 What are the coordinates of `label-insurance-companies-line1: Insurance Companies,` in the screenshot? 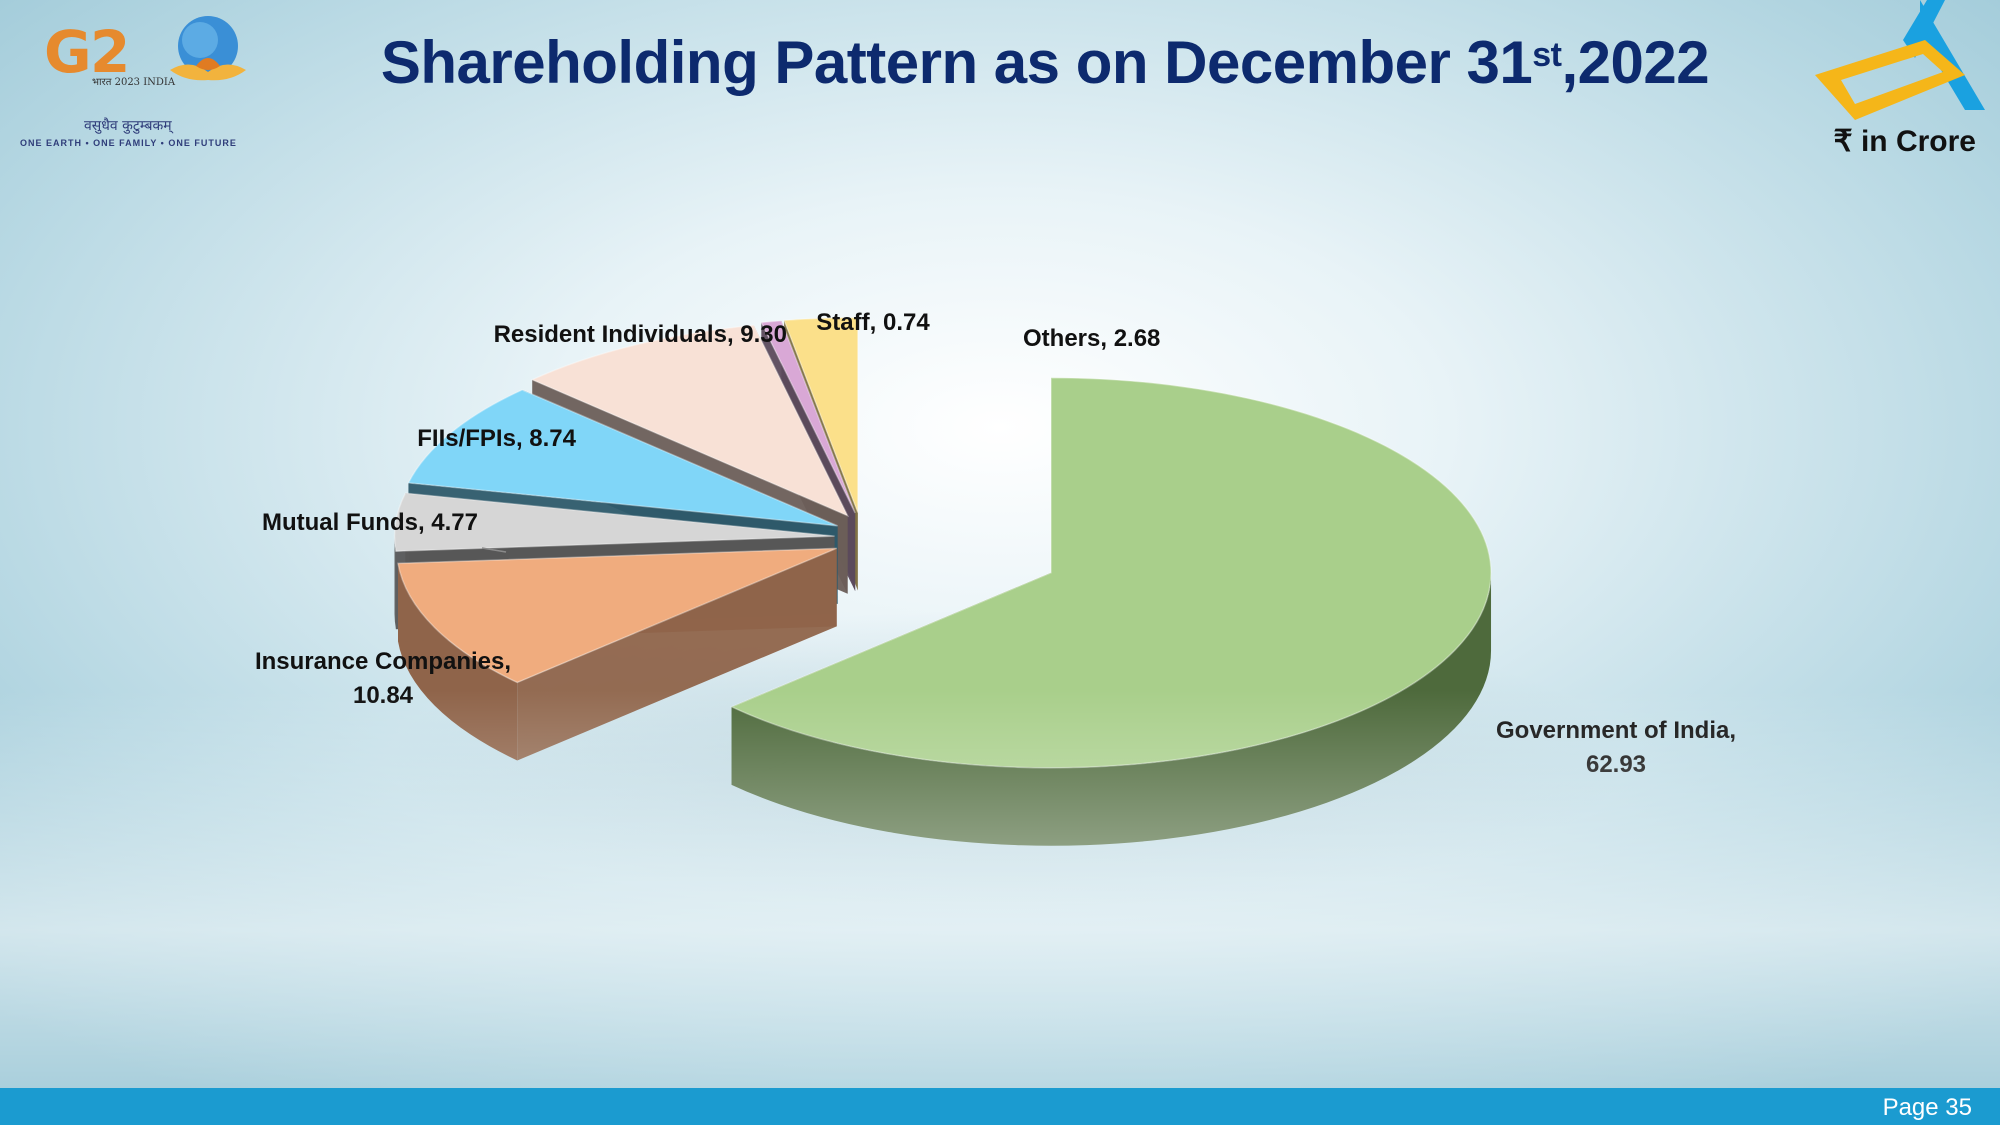 It's located at (383, 661).